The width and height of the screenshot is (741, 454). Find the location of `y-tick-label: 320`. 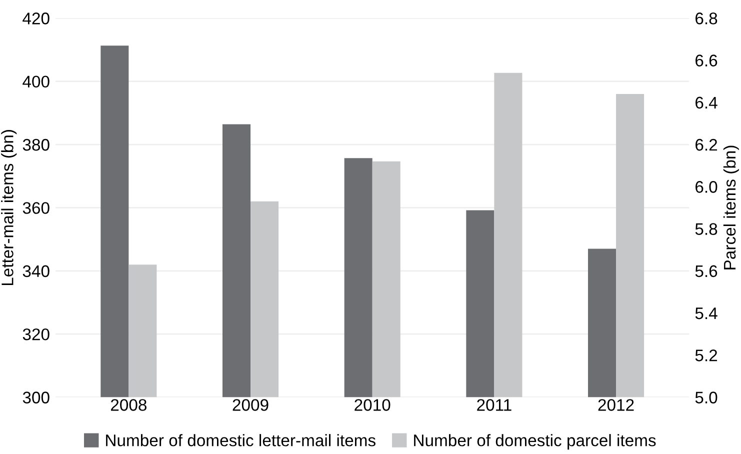

y-tick-label: 320 is located at coordinates (36, 334).